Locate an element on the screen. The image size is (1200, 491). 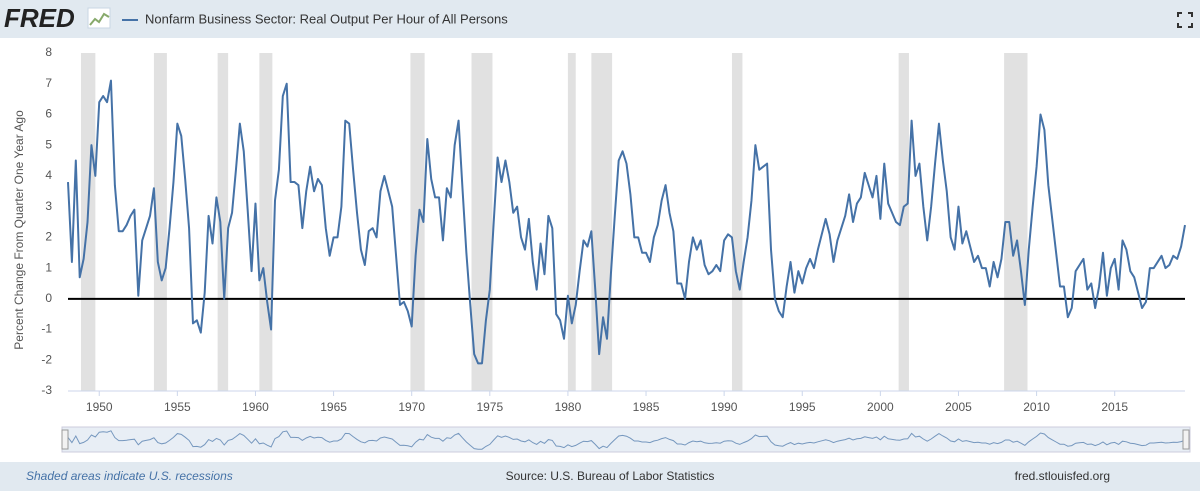
x-tick-label: 2005 is located at coordinates (958, 407).